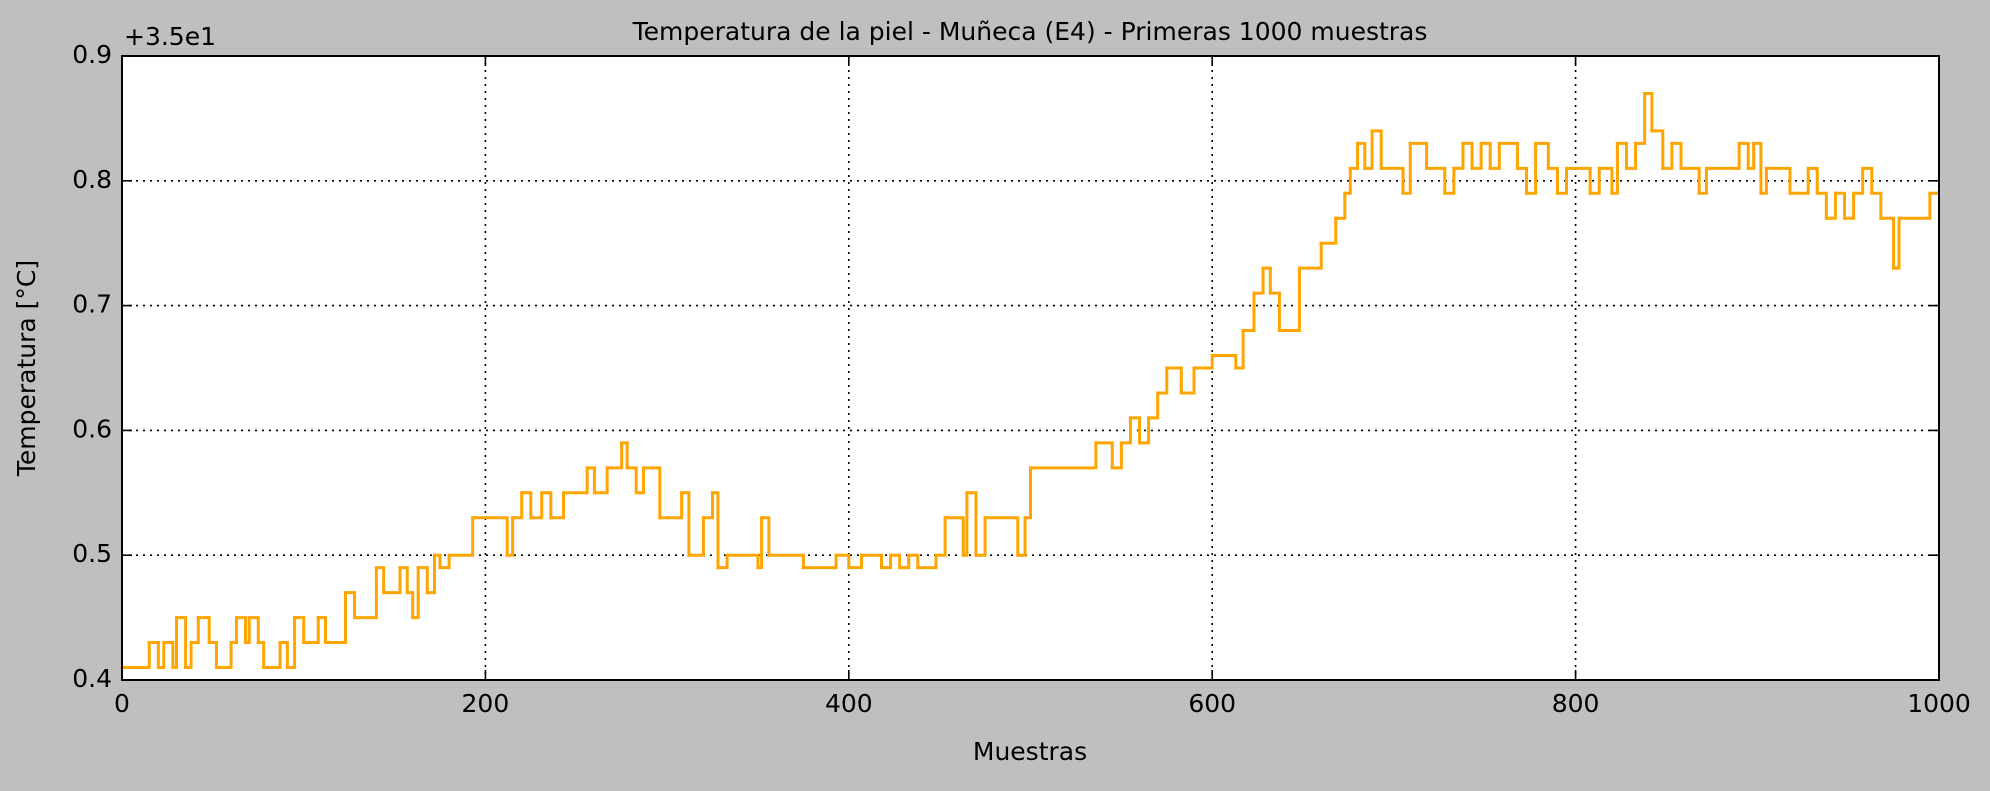  I want to click on x-tick-label: 400, so click(849, 703).